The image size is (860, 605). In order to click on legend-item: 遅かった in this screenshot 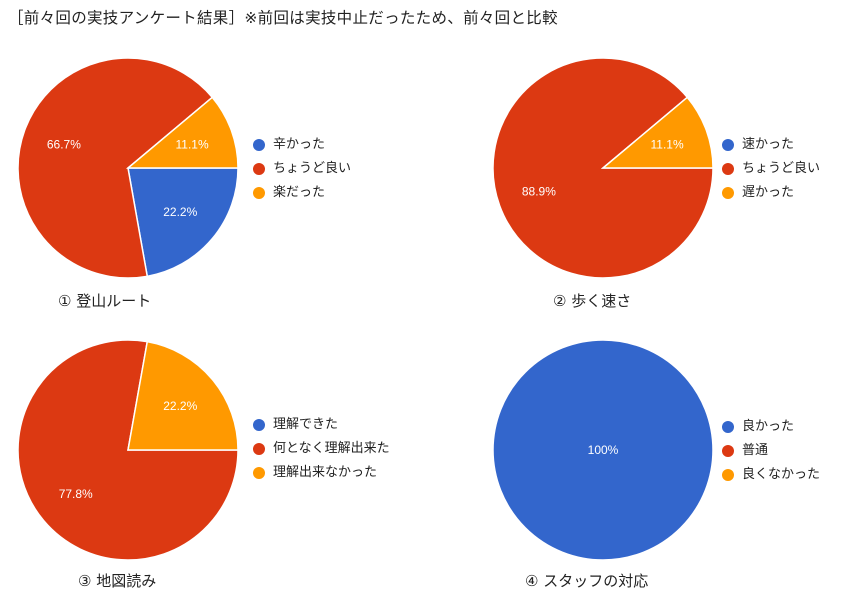, I will do `click(771, 193)`.